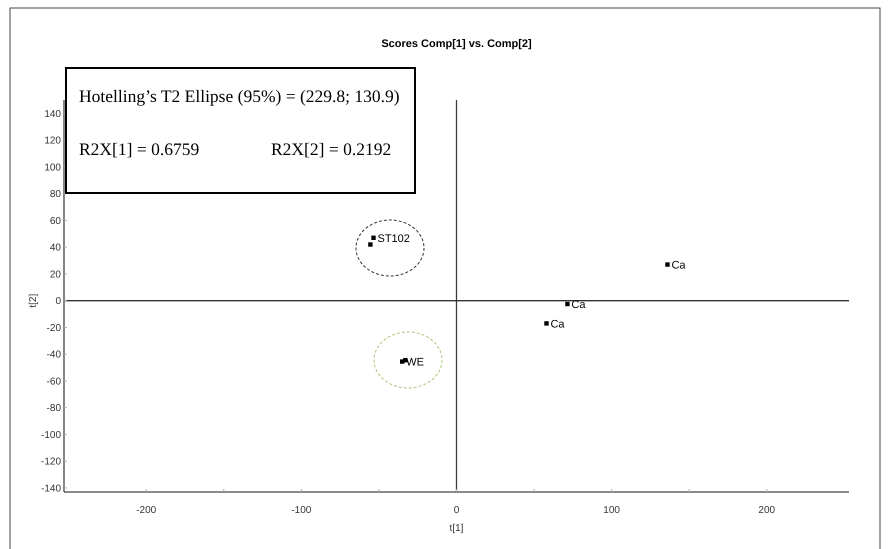 Image resolution: width=891 pixels, height=549 pixels. I want to click on annotation: R2X[1] = 0.6759, so click(139, 149).